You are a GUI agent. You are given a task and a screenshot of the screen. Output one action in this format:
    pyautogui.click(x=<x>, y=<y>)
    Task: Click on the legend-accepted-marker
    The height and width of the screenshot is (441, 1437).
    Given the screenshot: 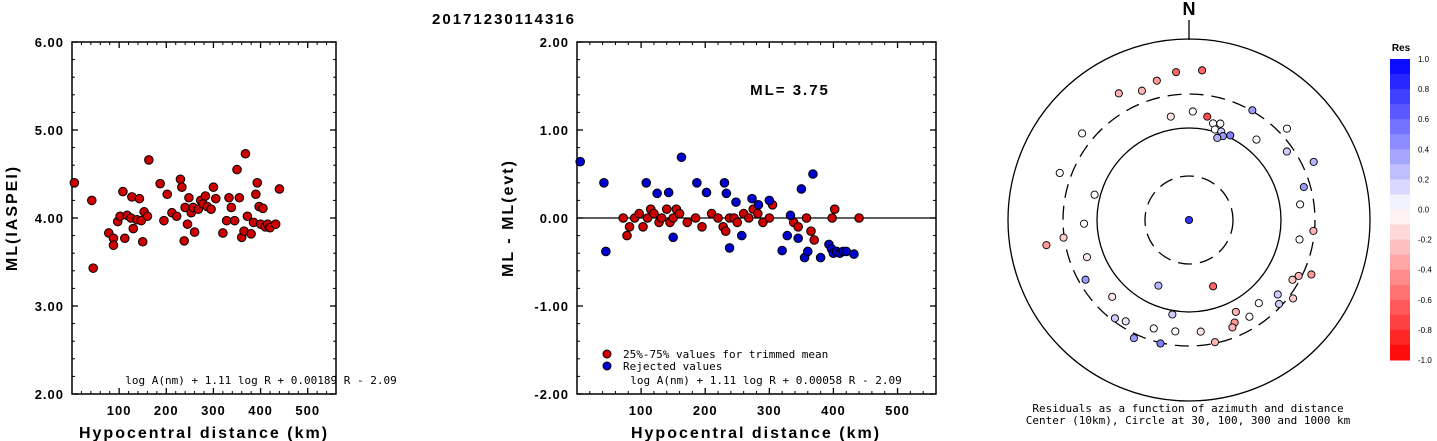 What is the action you would take?
    pyautogui.click(x=607, y=354)
    